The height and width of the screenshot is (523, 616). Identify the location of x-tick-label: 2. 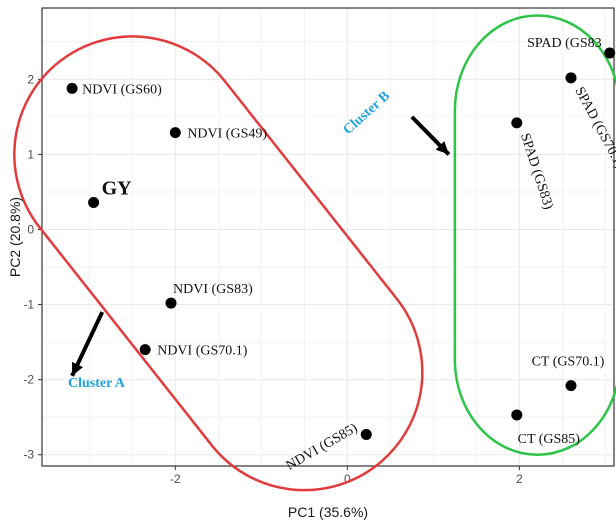
(519, 479).